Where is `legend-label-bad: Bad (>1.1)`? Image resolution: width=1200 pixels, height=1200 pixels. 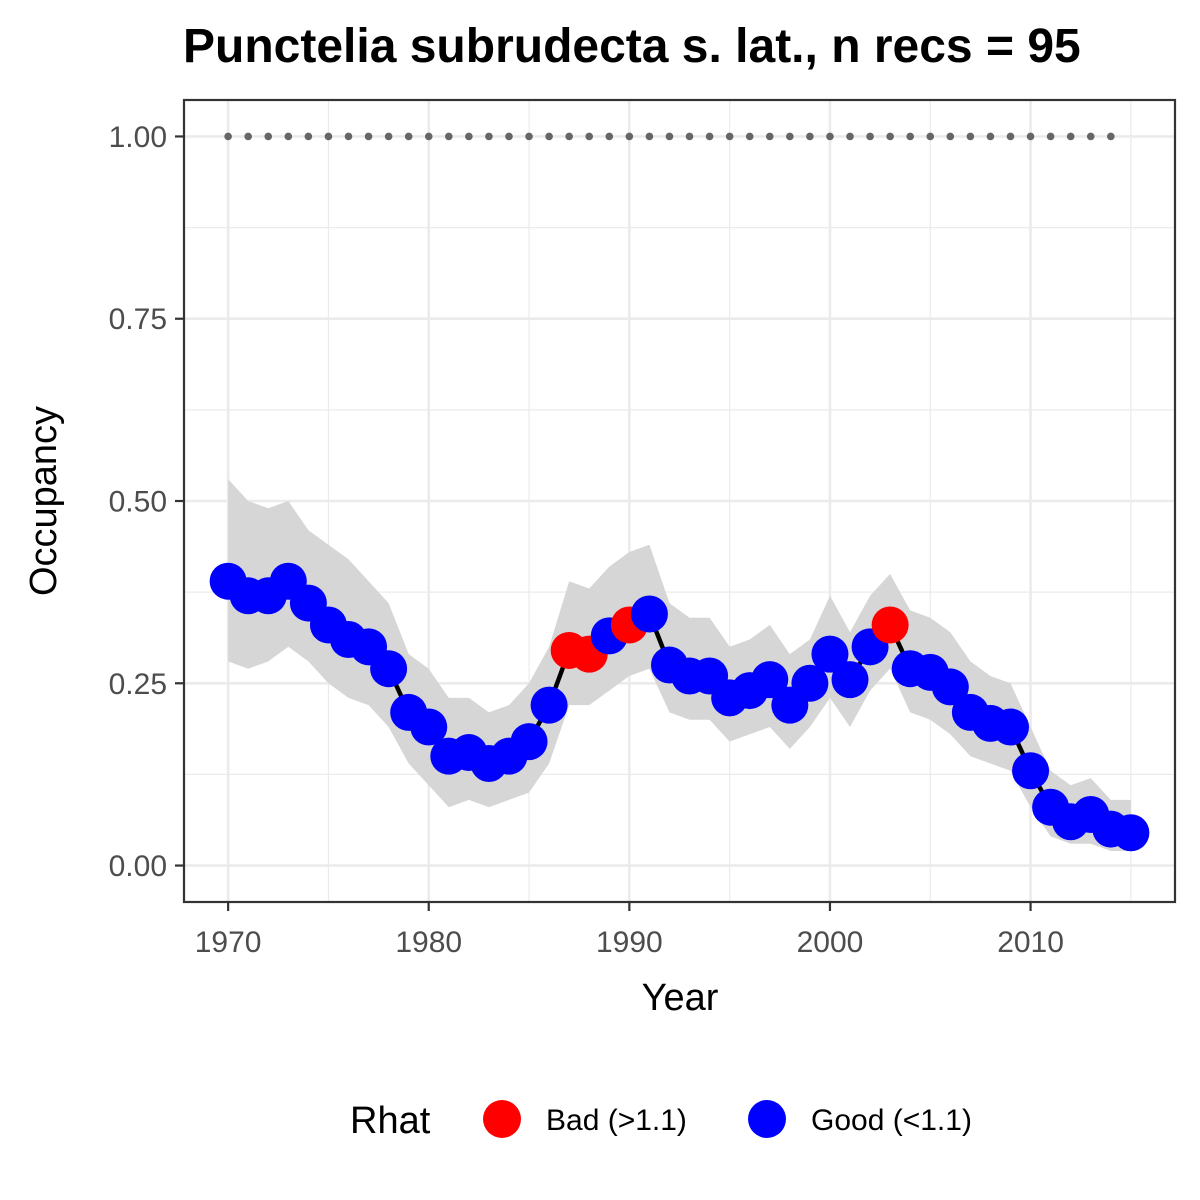
legend-label-bad: Bad (>1.1) is located at coordinates (616, 1120).